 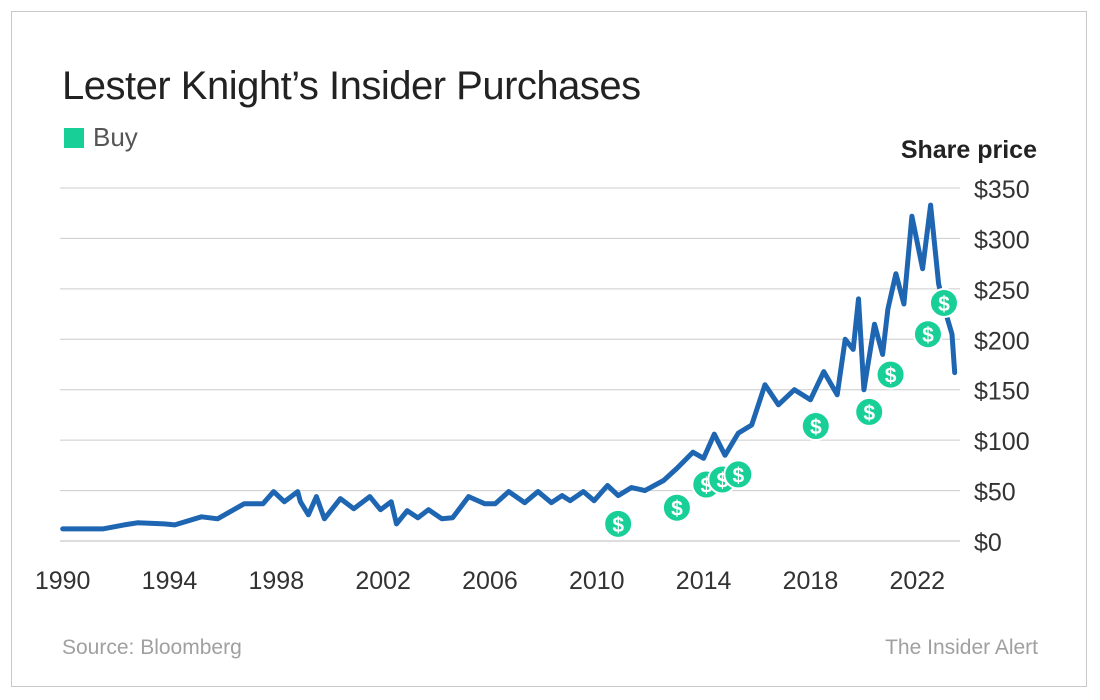 I want to click on y-tick-label: $250, so click(x=1002, y=291).